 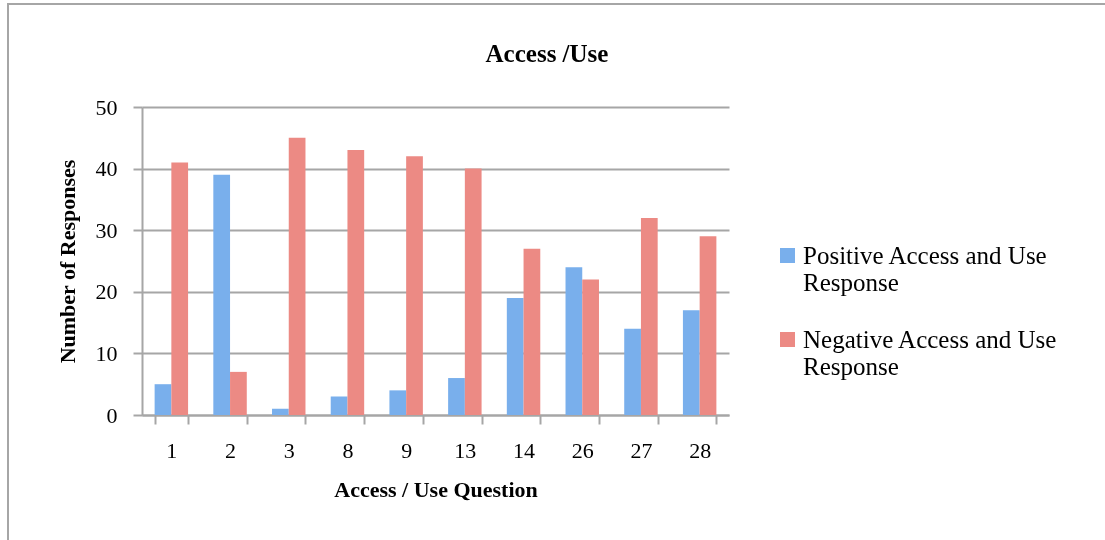 What do you see at coordinates (465, 450) in the screenshot?
I see `x-tick-label: 13` at bounding box center [465, 450].